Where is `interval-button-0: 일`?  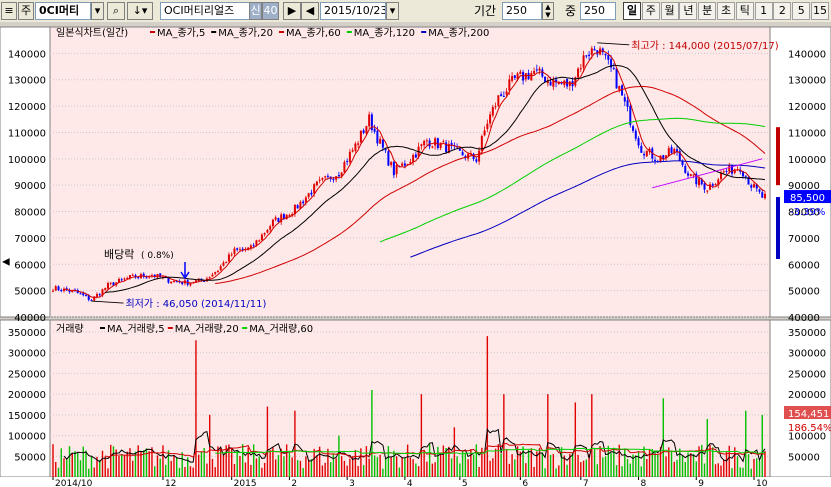
interval-button-0: 일 is located at coordinates (632, 11).